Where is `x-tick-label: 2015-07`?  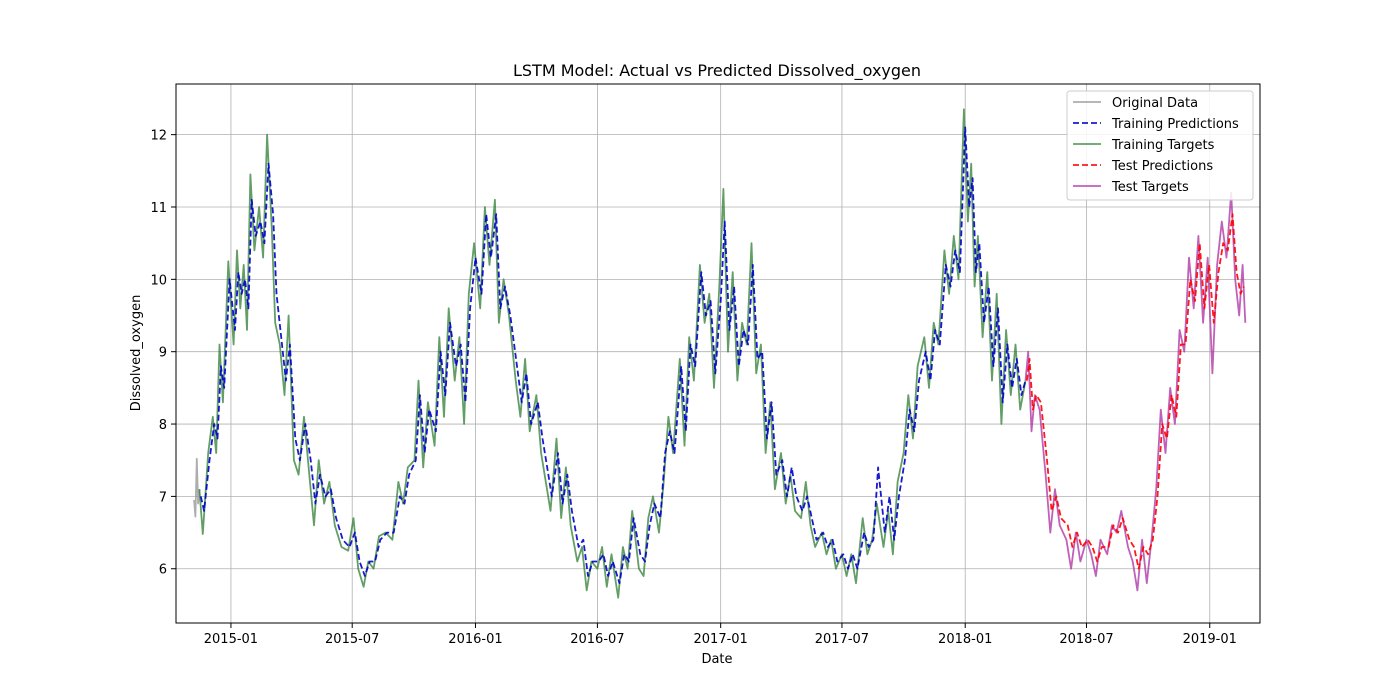 x-tick-label: 2015-07 is located at coordinates (352, 639).